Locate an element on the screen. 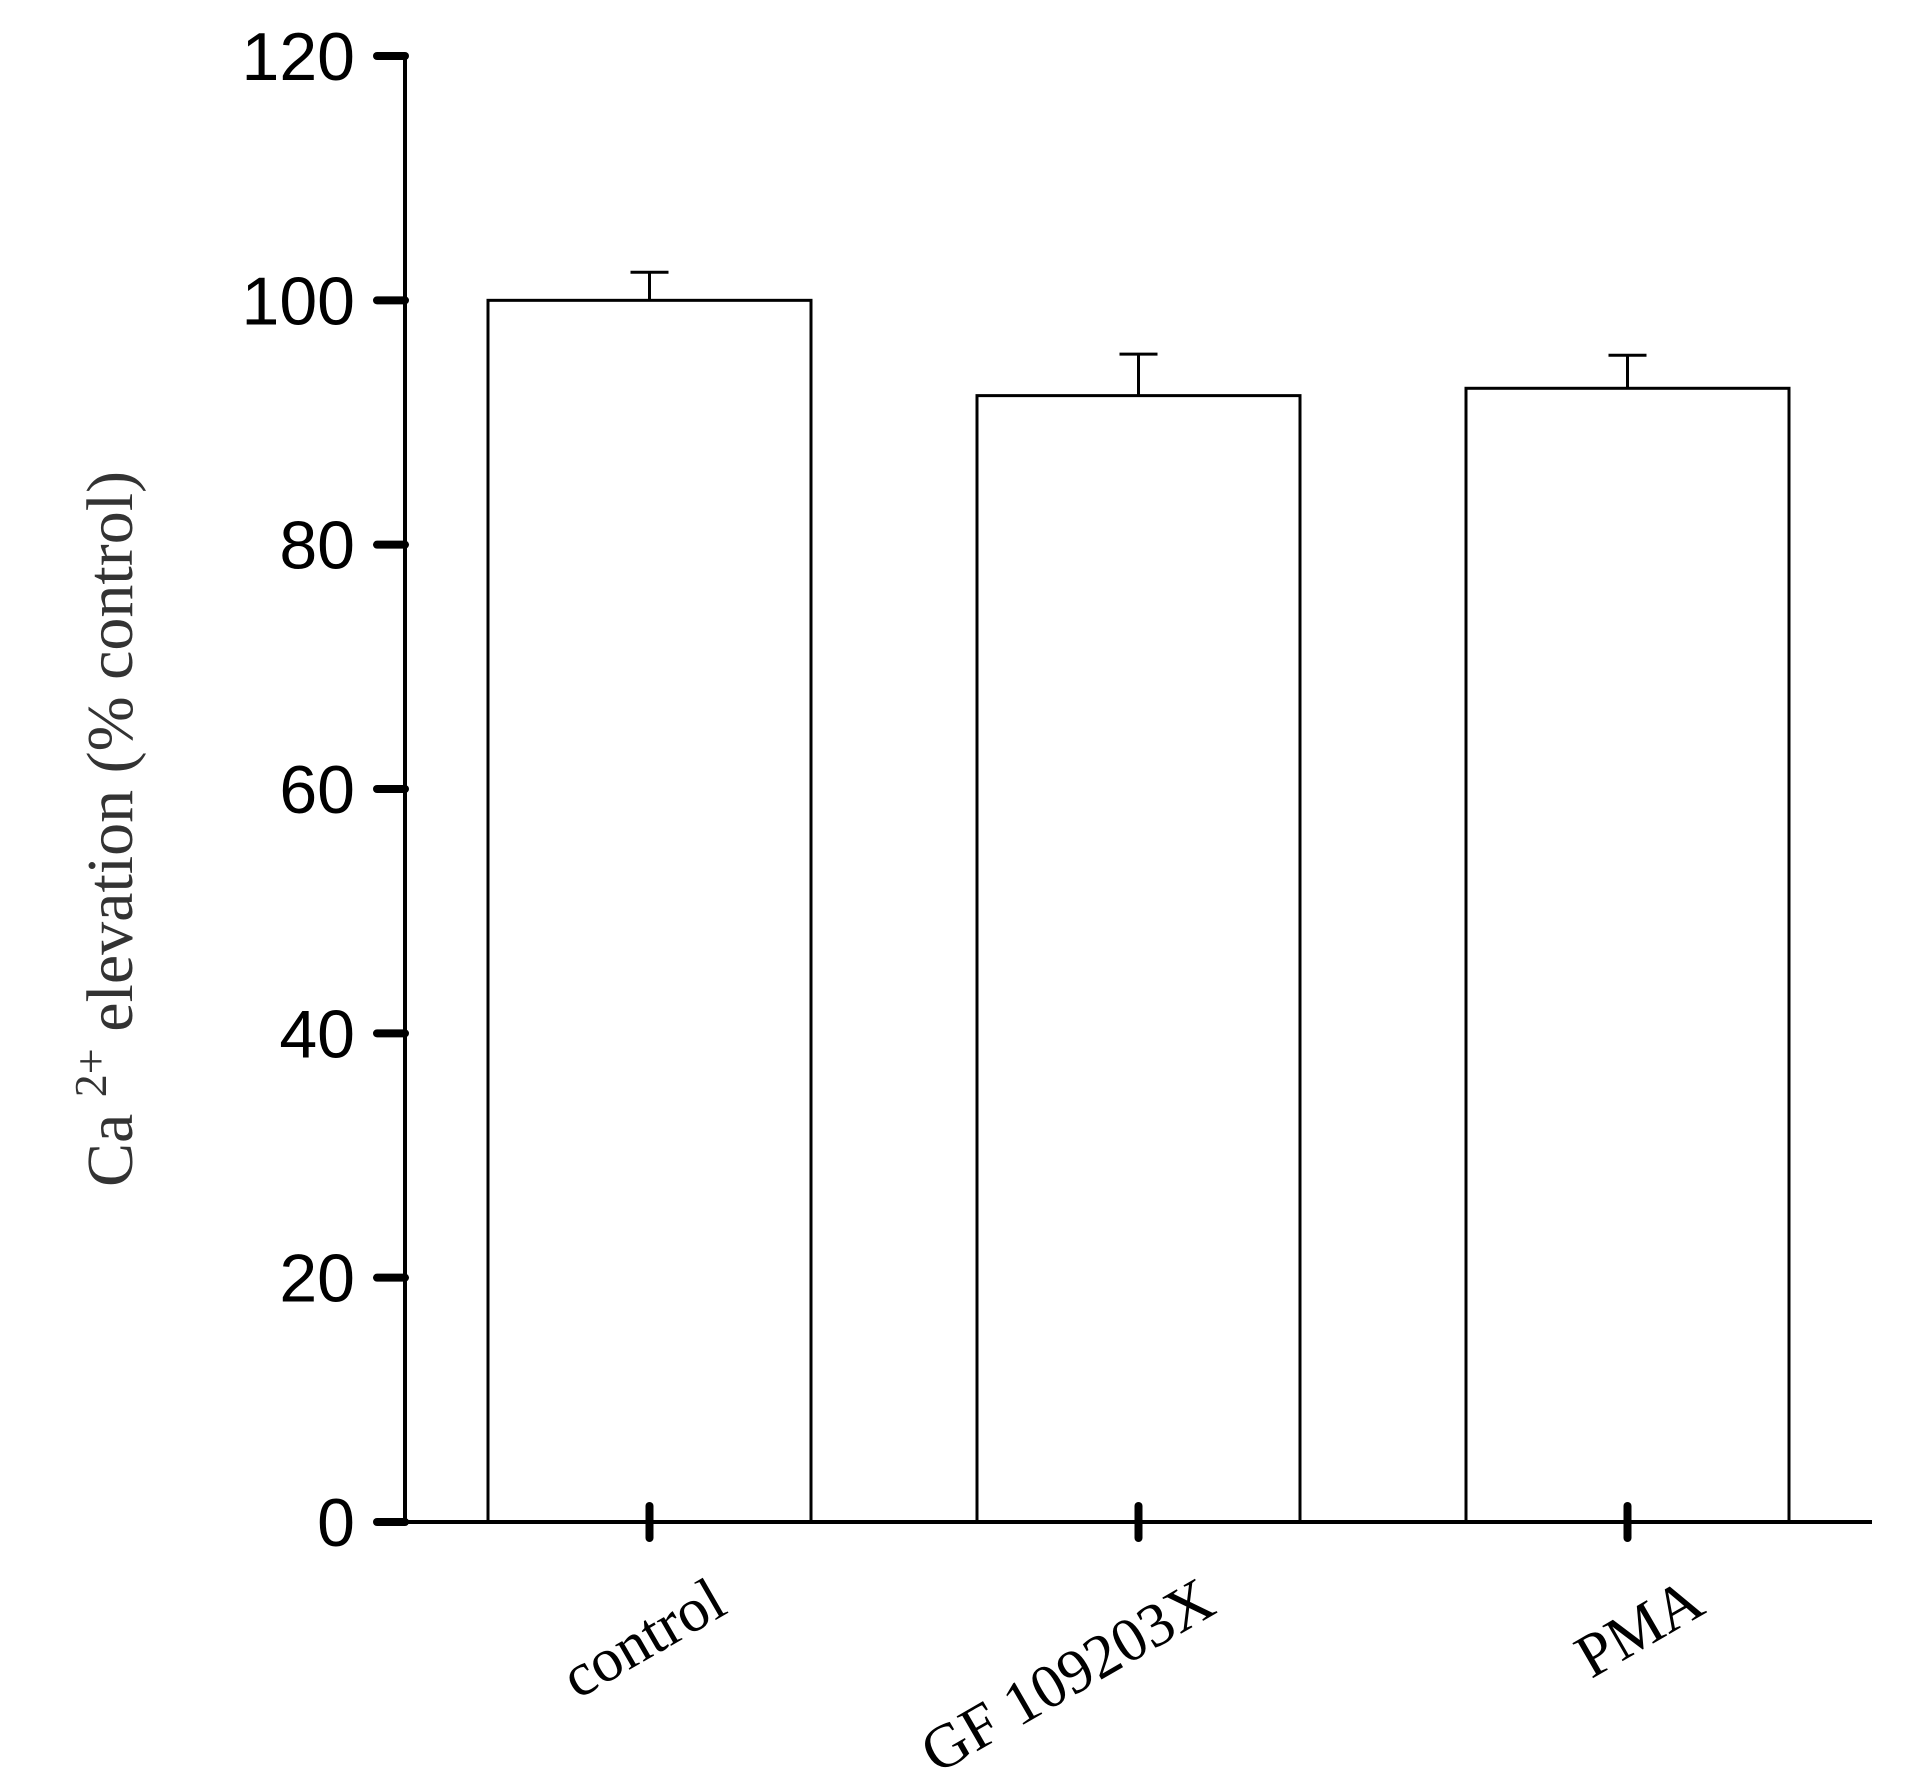 The height and width of the screenshot is (1783, 1914). y-axis-title-base: Ca is located at coordinates (110, 1150).